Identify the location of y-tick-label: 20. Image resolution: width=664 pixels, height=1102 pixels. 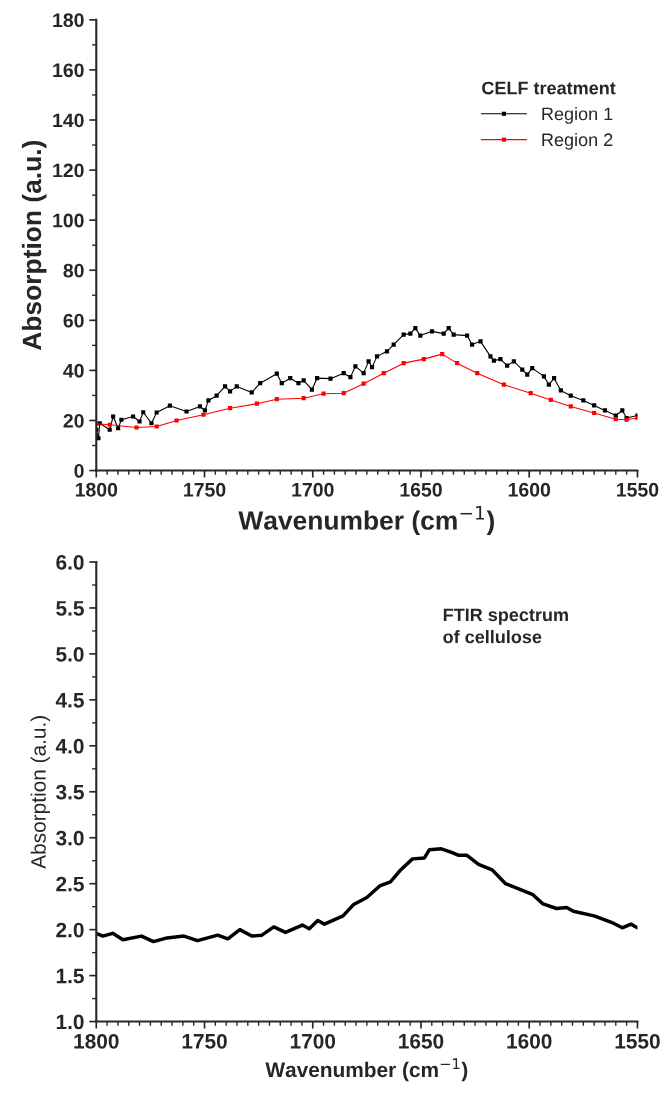
(73, 420).